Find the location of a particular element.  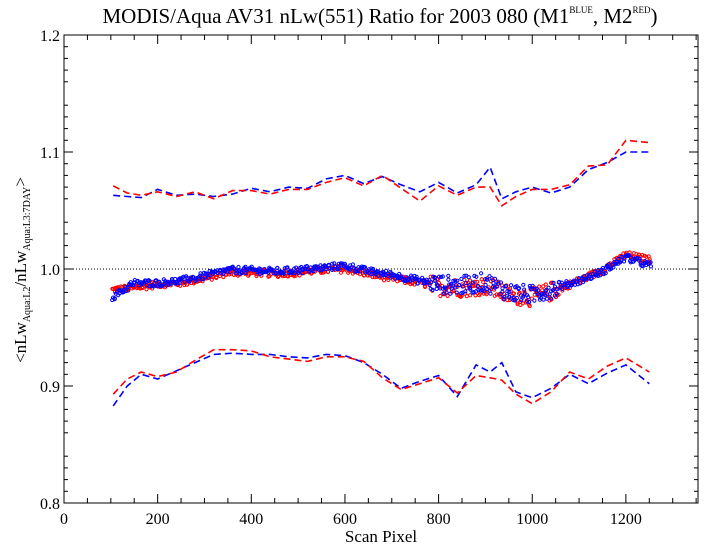

x-tick-label: 400 is located at coordinates (251, 519).